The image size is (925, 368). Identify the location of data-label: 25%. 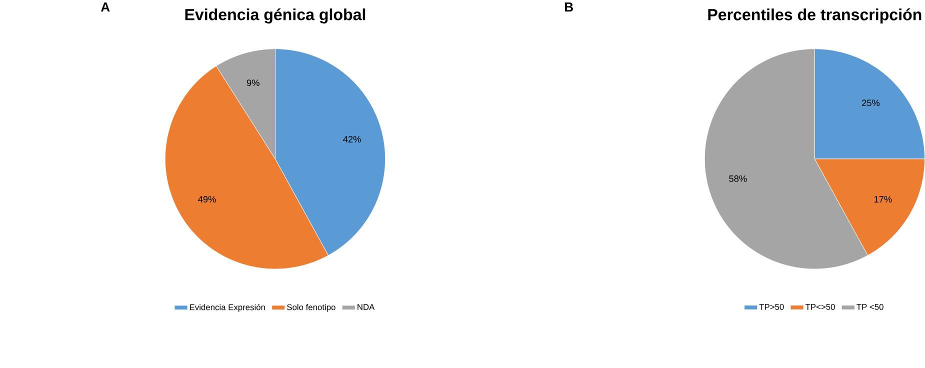
(871, 103).